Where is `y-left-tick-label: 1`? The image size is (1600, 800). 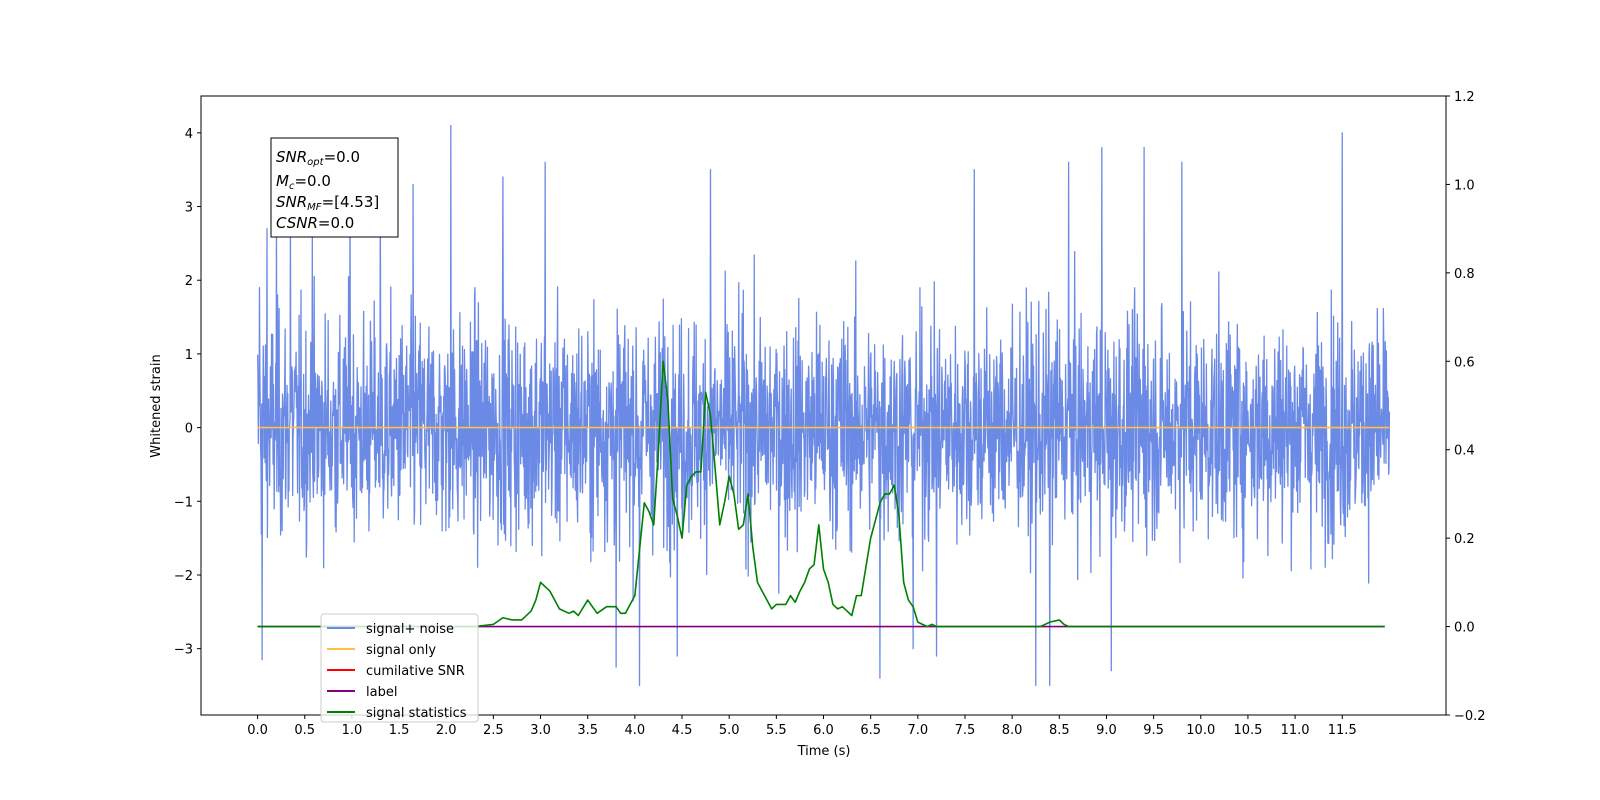 y-left-tick-label: 1 is located at coordinates (189, 355).